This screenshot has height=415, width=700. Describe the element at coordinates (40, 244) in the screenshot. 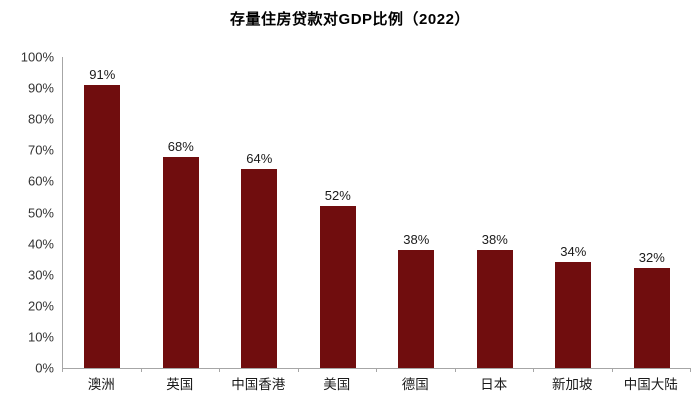

I see `y-axis-tick-label: 40%` at that location.